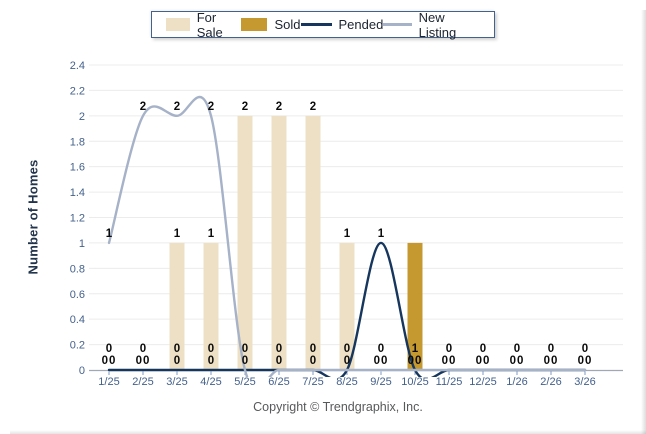  What do you see at coordinates (312, 382) in the screenshot?
I see `svg-text: 7/25` at bounding box center [312, 382].